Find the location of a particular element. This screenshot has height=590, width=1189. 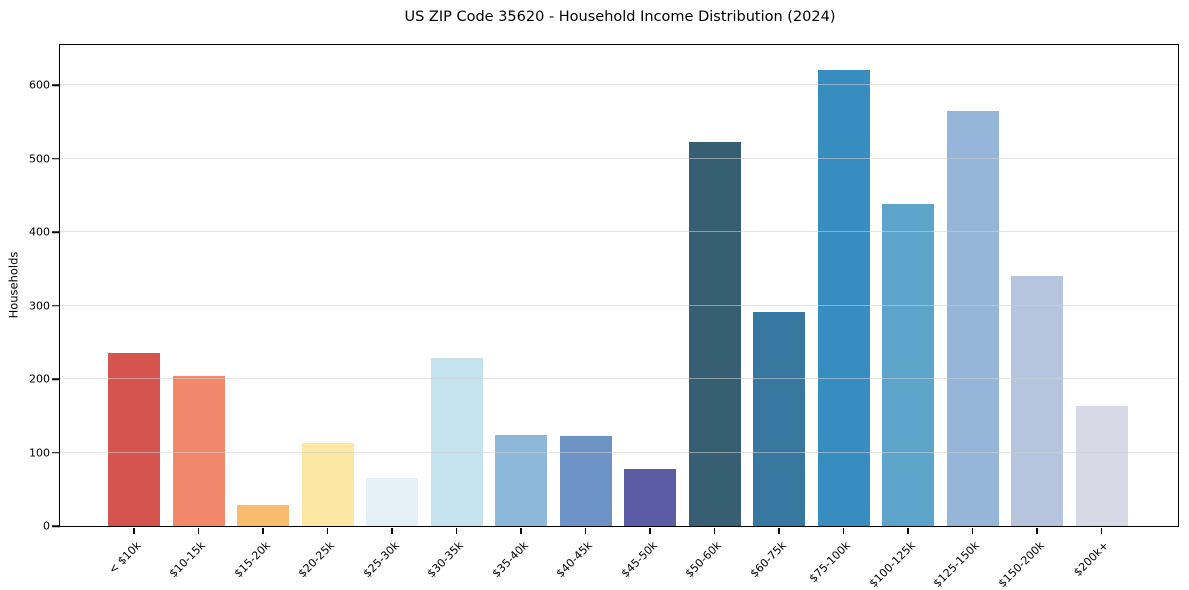

bar-125-150k is located at coordinates (972, 318).